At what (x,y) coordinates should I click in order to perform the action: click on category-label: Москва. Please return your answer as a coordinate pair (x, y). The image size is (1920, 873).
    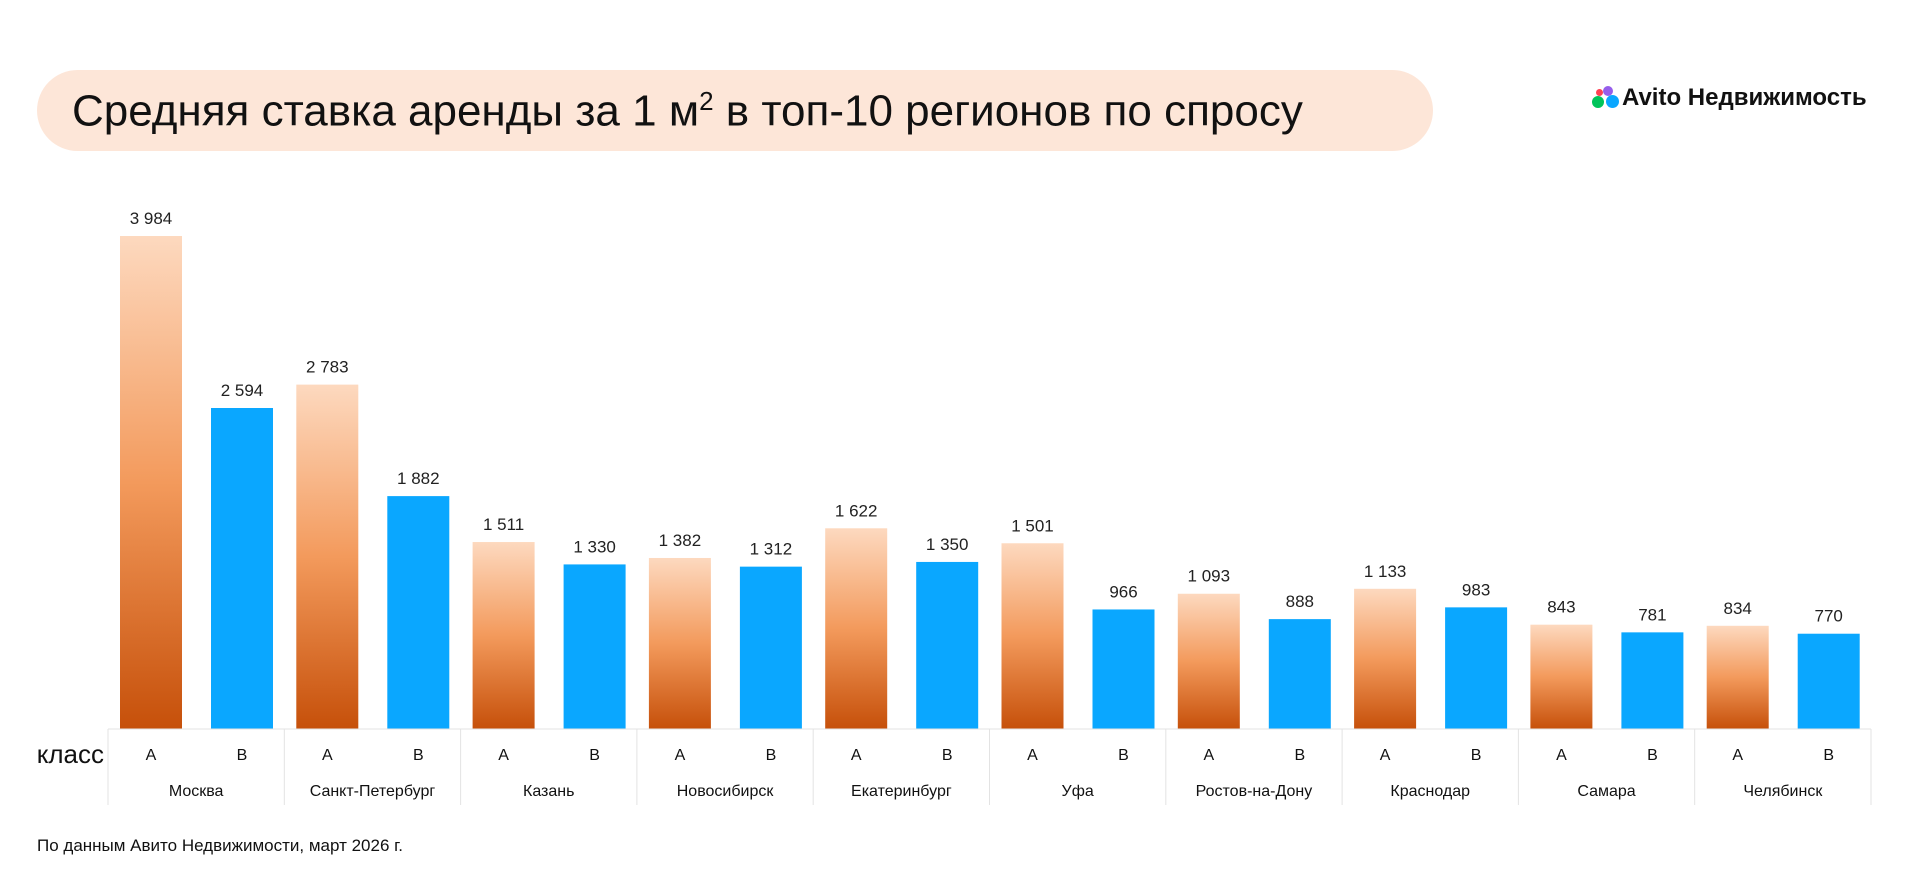
    Looking at the image, I should click on (196, 791).